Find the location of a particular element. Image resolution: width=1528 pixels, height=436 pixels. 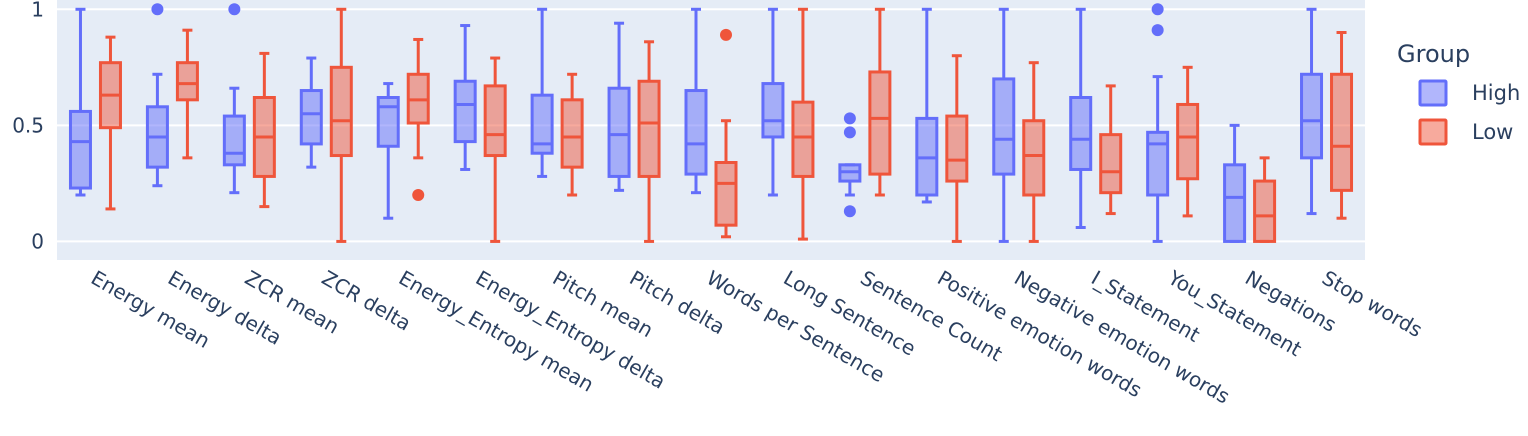

y-tick-label: 0 is located at coordinates (37, 241).